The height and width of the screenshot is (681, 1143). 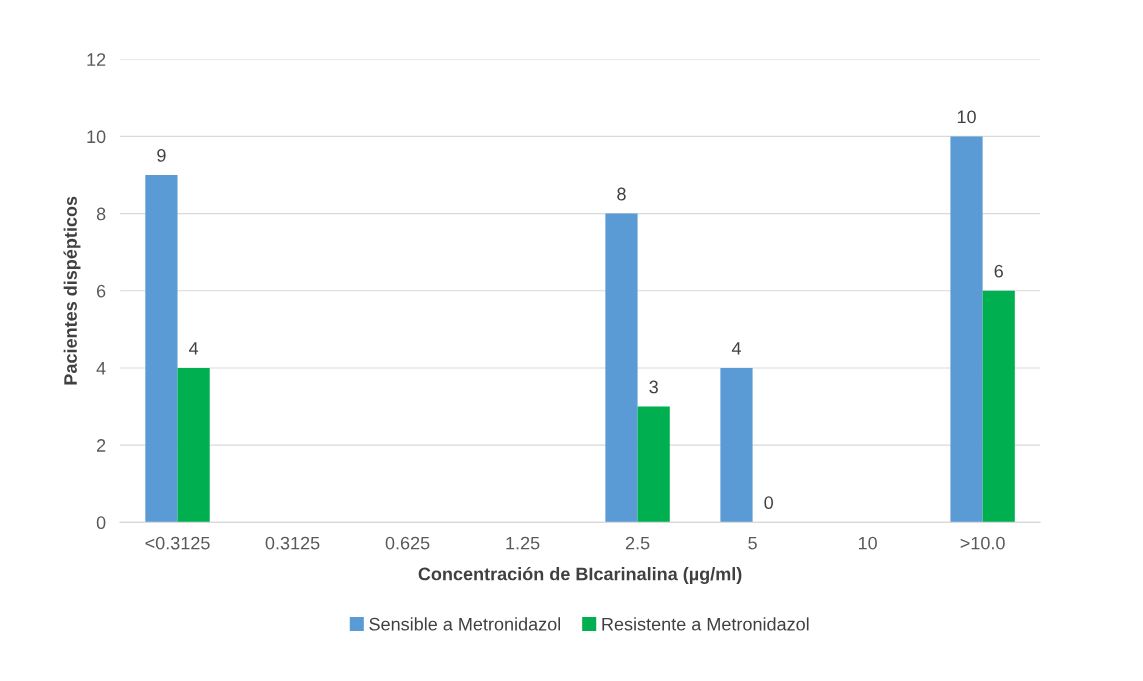 What do you see at coordinates (966, 117) in the screenshot?
I see `data-label: 10` at bounding box center [966, 117].